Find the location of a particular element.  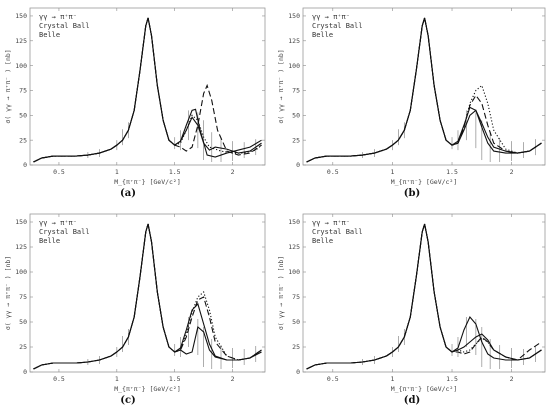

panel-caption: (b) is located at coordinates (412, 193).